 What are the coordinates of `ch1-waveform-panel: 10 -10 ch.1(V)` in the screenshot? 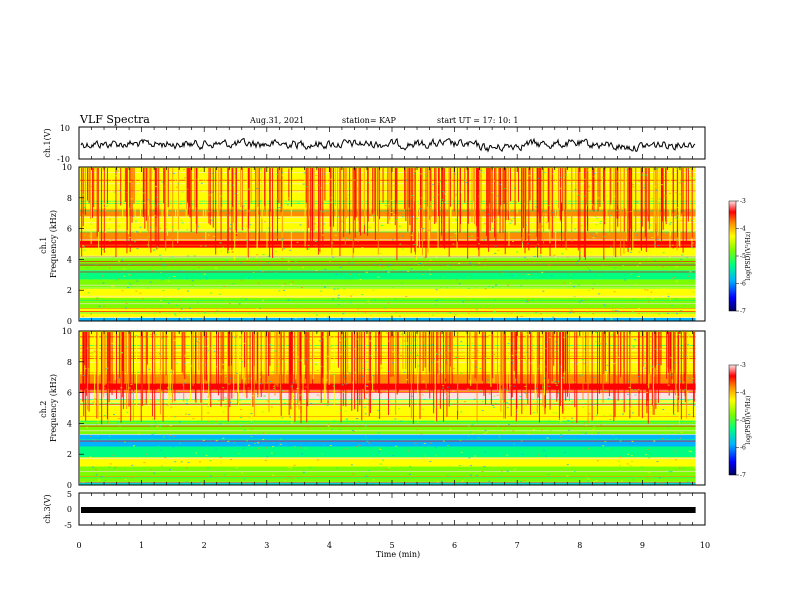 It's located at (374, 144).